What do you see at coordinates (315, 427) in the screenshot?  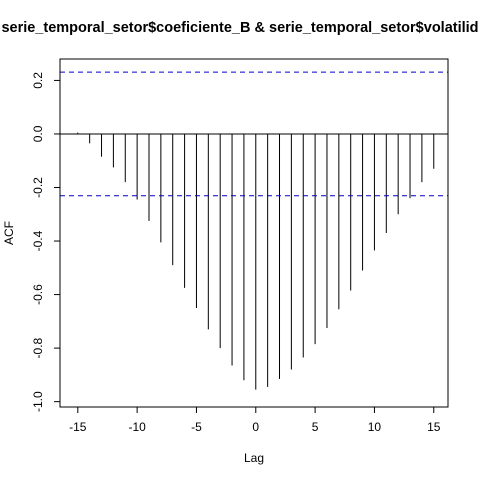 I see `x-tick-label: 5` at bounding box center [315, 427].